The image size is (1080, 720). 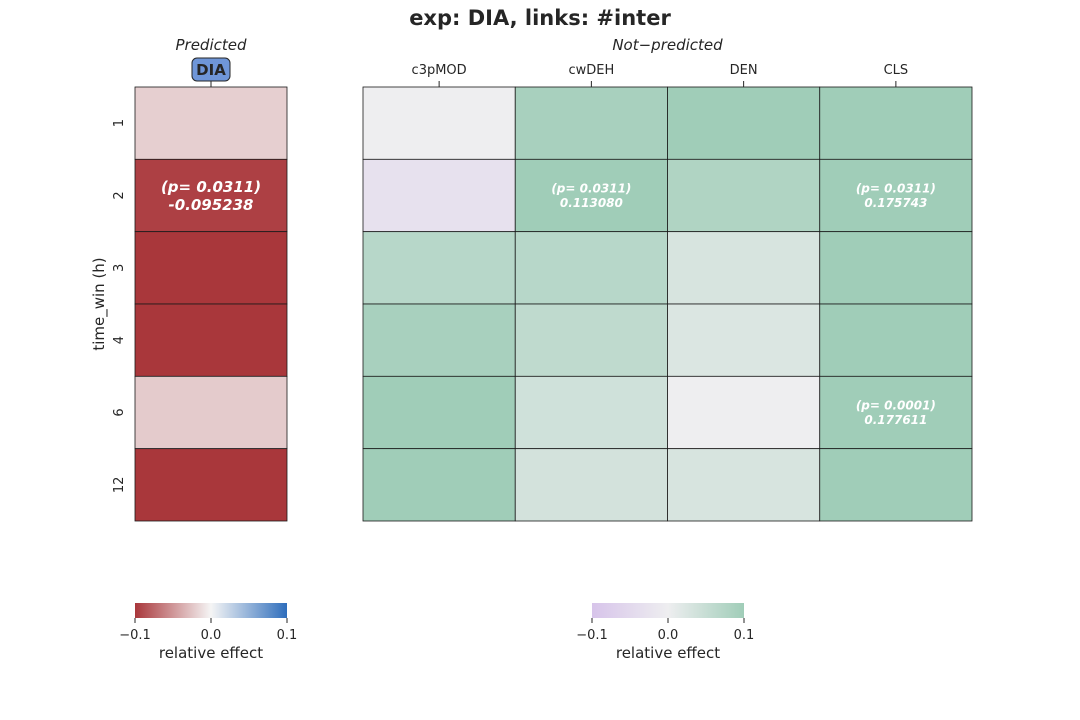 I want to click on cell-value-annotation: 0.113080, so click(x=591, y=203).